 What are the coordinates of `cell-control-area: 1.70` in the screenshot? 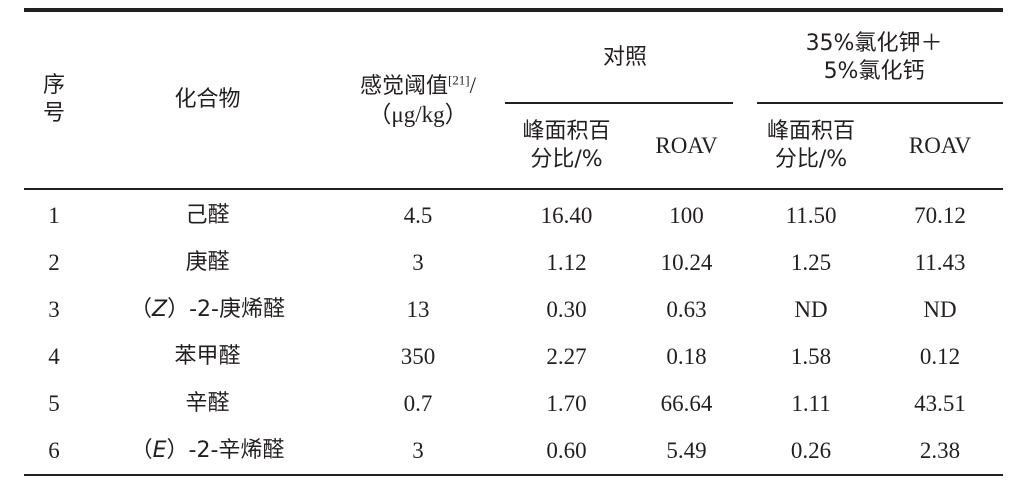 It's located at (566, 403).